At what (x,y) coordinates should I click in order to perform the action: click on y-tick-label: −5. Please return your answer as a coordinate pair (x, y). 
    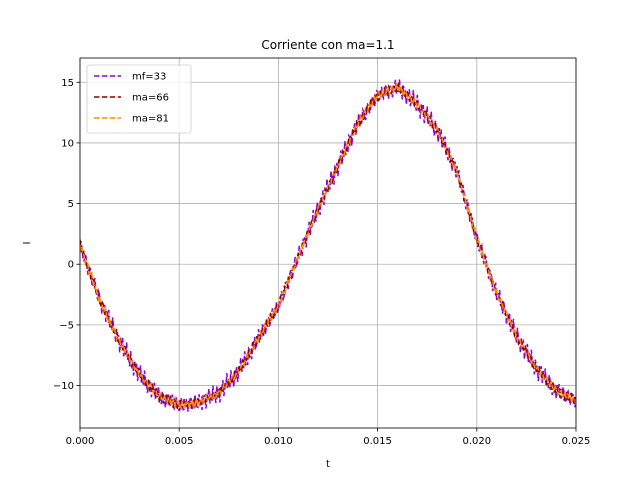
    Looking at the image, I should click on (66, 325).